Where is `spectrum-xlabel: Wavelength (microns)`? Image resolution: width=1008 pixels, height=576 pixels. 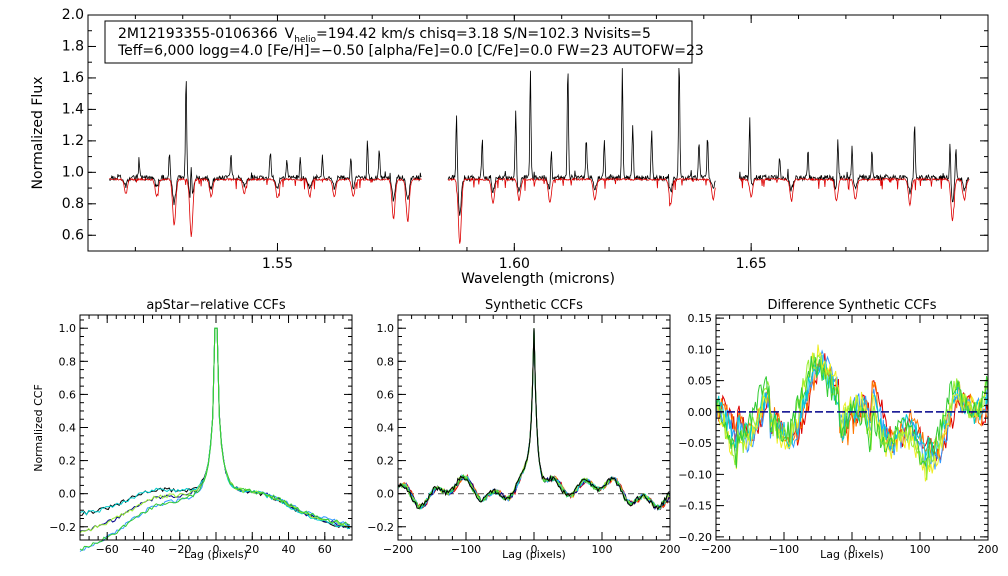 spectrum-xlabel: Wavelength (microns) is located at coordinates (538, 279).